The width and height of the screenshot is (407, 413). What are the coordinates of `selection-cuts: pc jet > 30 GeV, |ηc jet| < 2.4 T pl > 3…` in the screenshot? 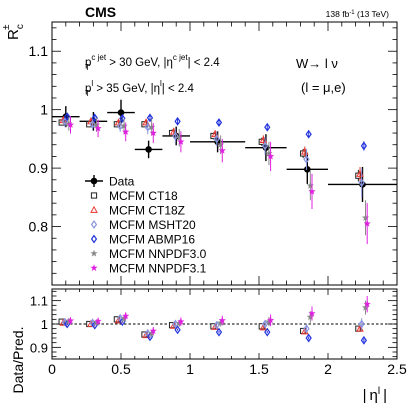 It's located at (152, 75).